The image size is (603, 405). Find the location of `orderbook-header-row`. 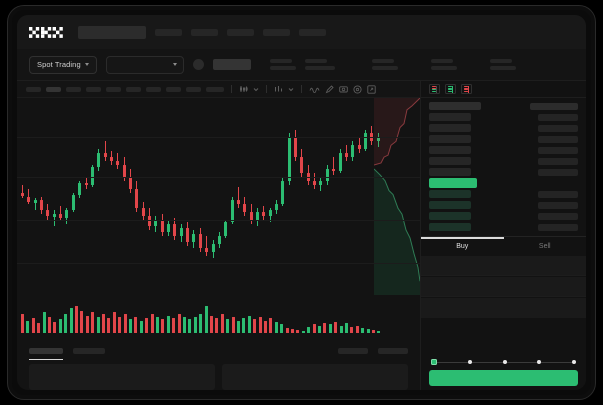

orderbook-header-row is located at coordinates (503, 106).